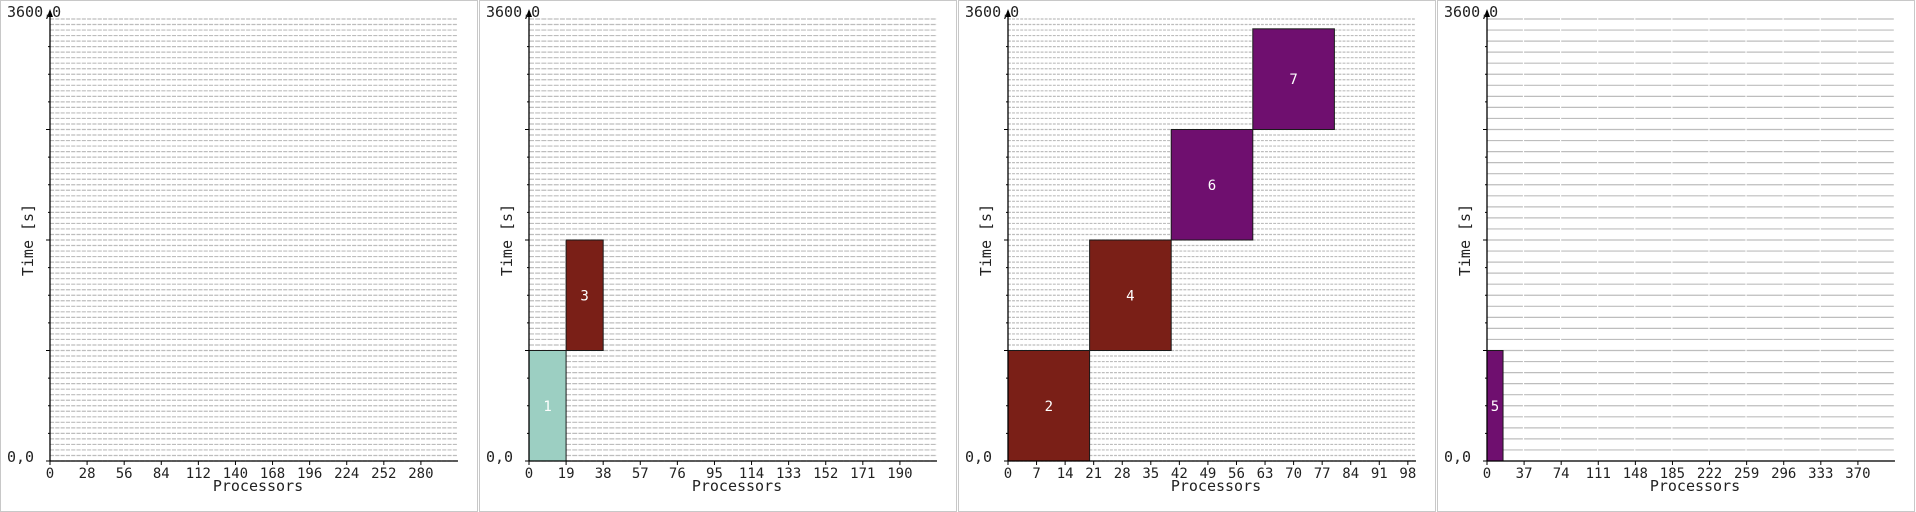  Describe the element at coordinates (1093, 474) in the screenshot. I see `x-tick-label: 21` at that location.